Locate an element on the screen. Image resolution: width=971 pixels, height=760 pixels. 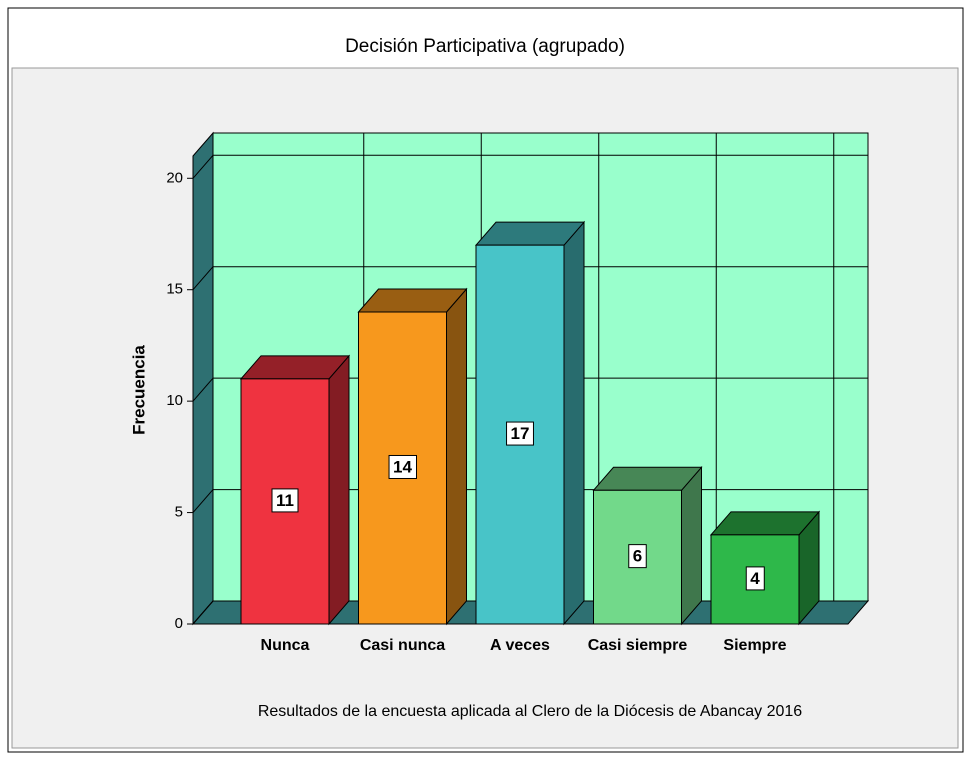
data-label: 4 is located at coordinates (755, 578).